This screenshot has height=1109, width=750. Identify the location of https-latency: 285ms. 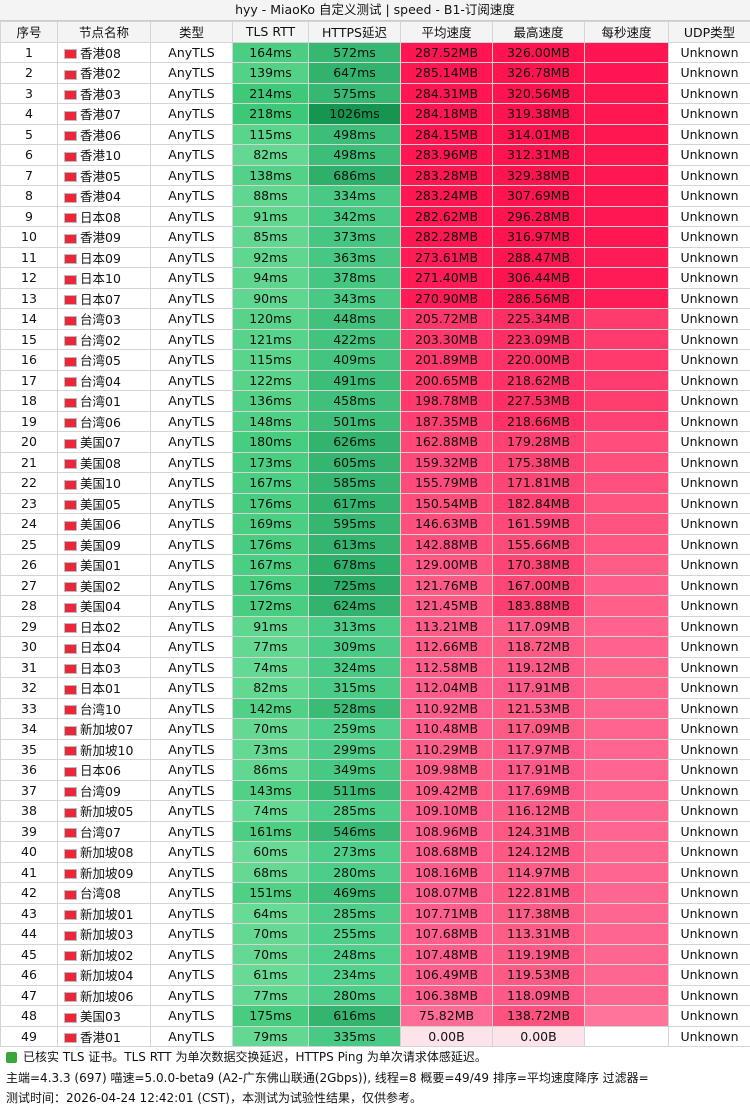
(354, 913).